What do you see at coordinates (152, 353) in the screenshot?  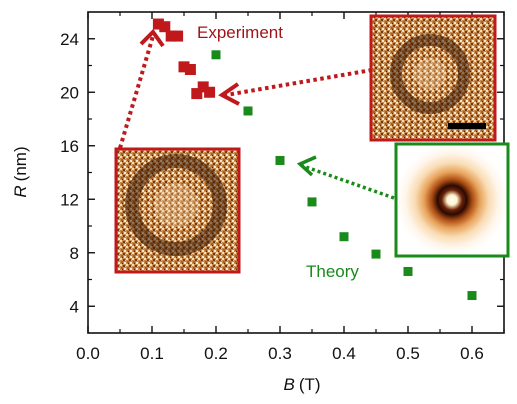 I see `x-tick-label: 0.1` at bounding box center [152, 353].